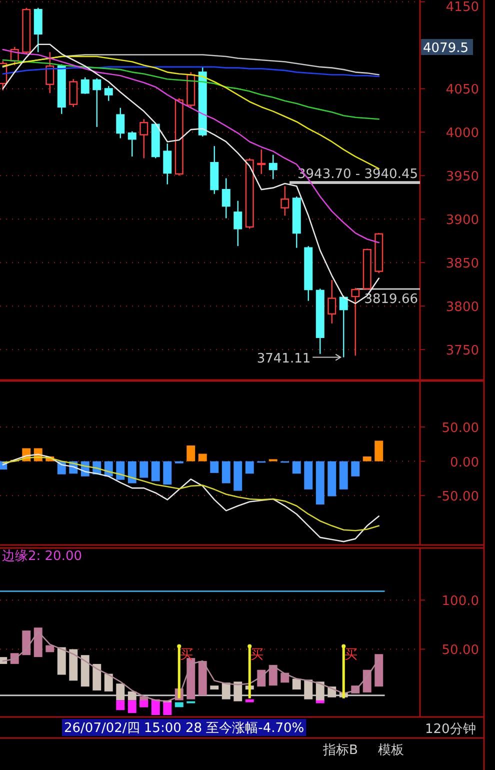 The image size is (495, 770). What do you see at coordinates (445, 48) in the screenshot?
I see `text: 4079.5` at bounding box center [445, 48].